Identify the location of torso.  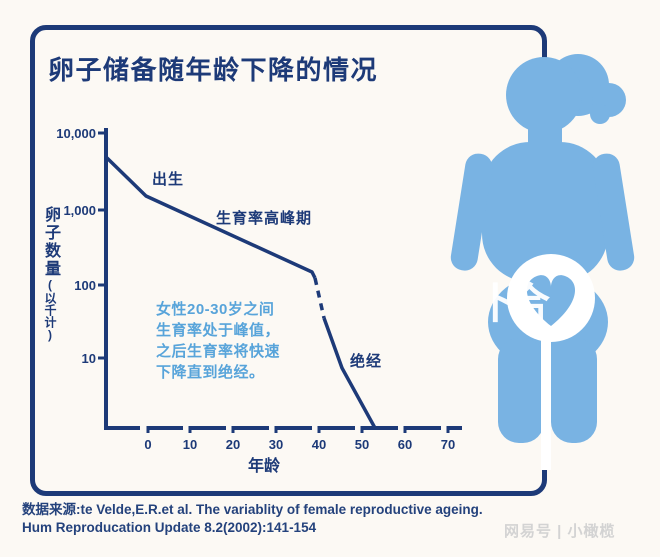
(545, 212).